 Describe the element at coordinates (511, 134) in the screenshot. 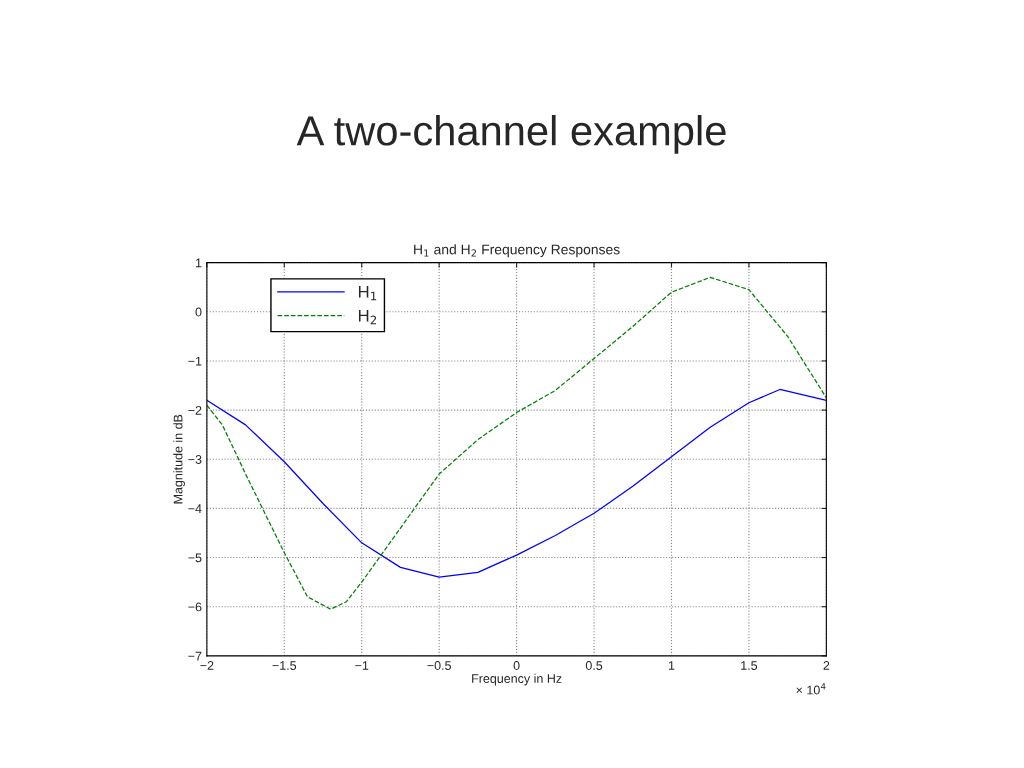

I see `chart-title: A two-channel example` at that location.